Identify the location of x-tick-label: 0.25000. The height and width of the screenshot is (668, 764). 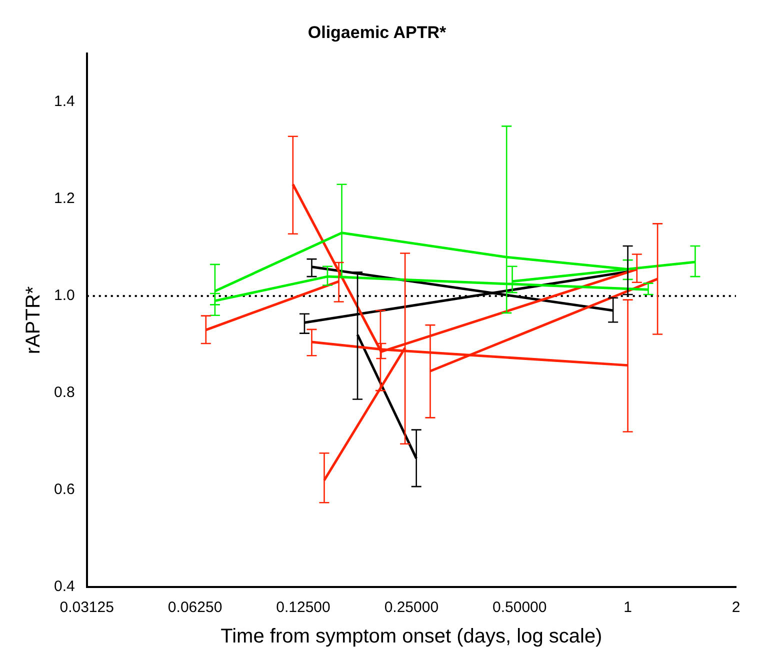
(411, 607).